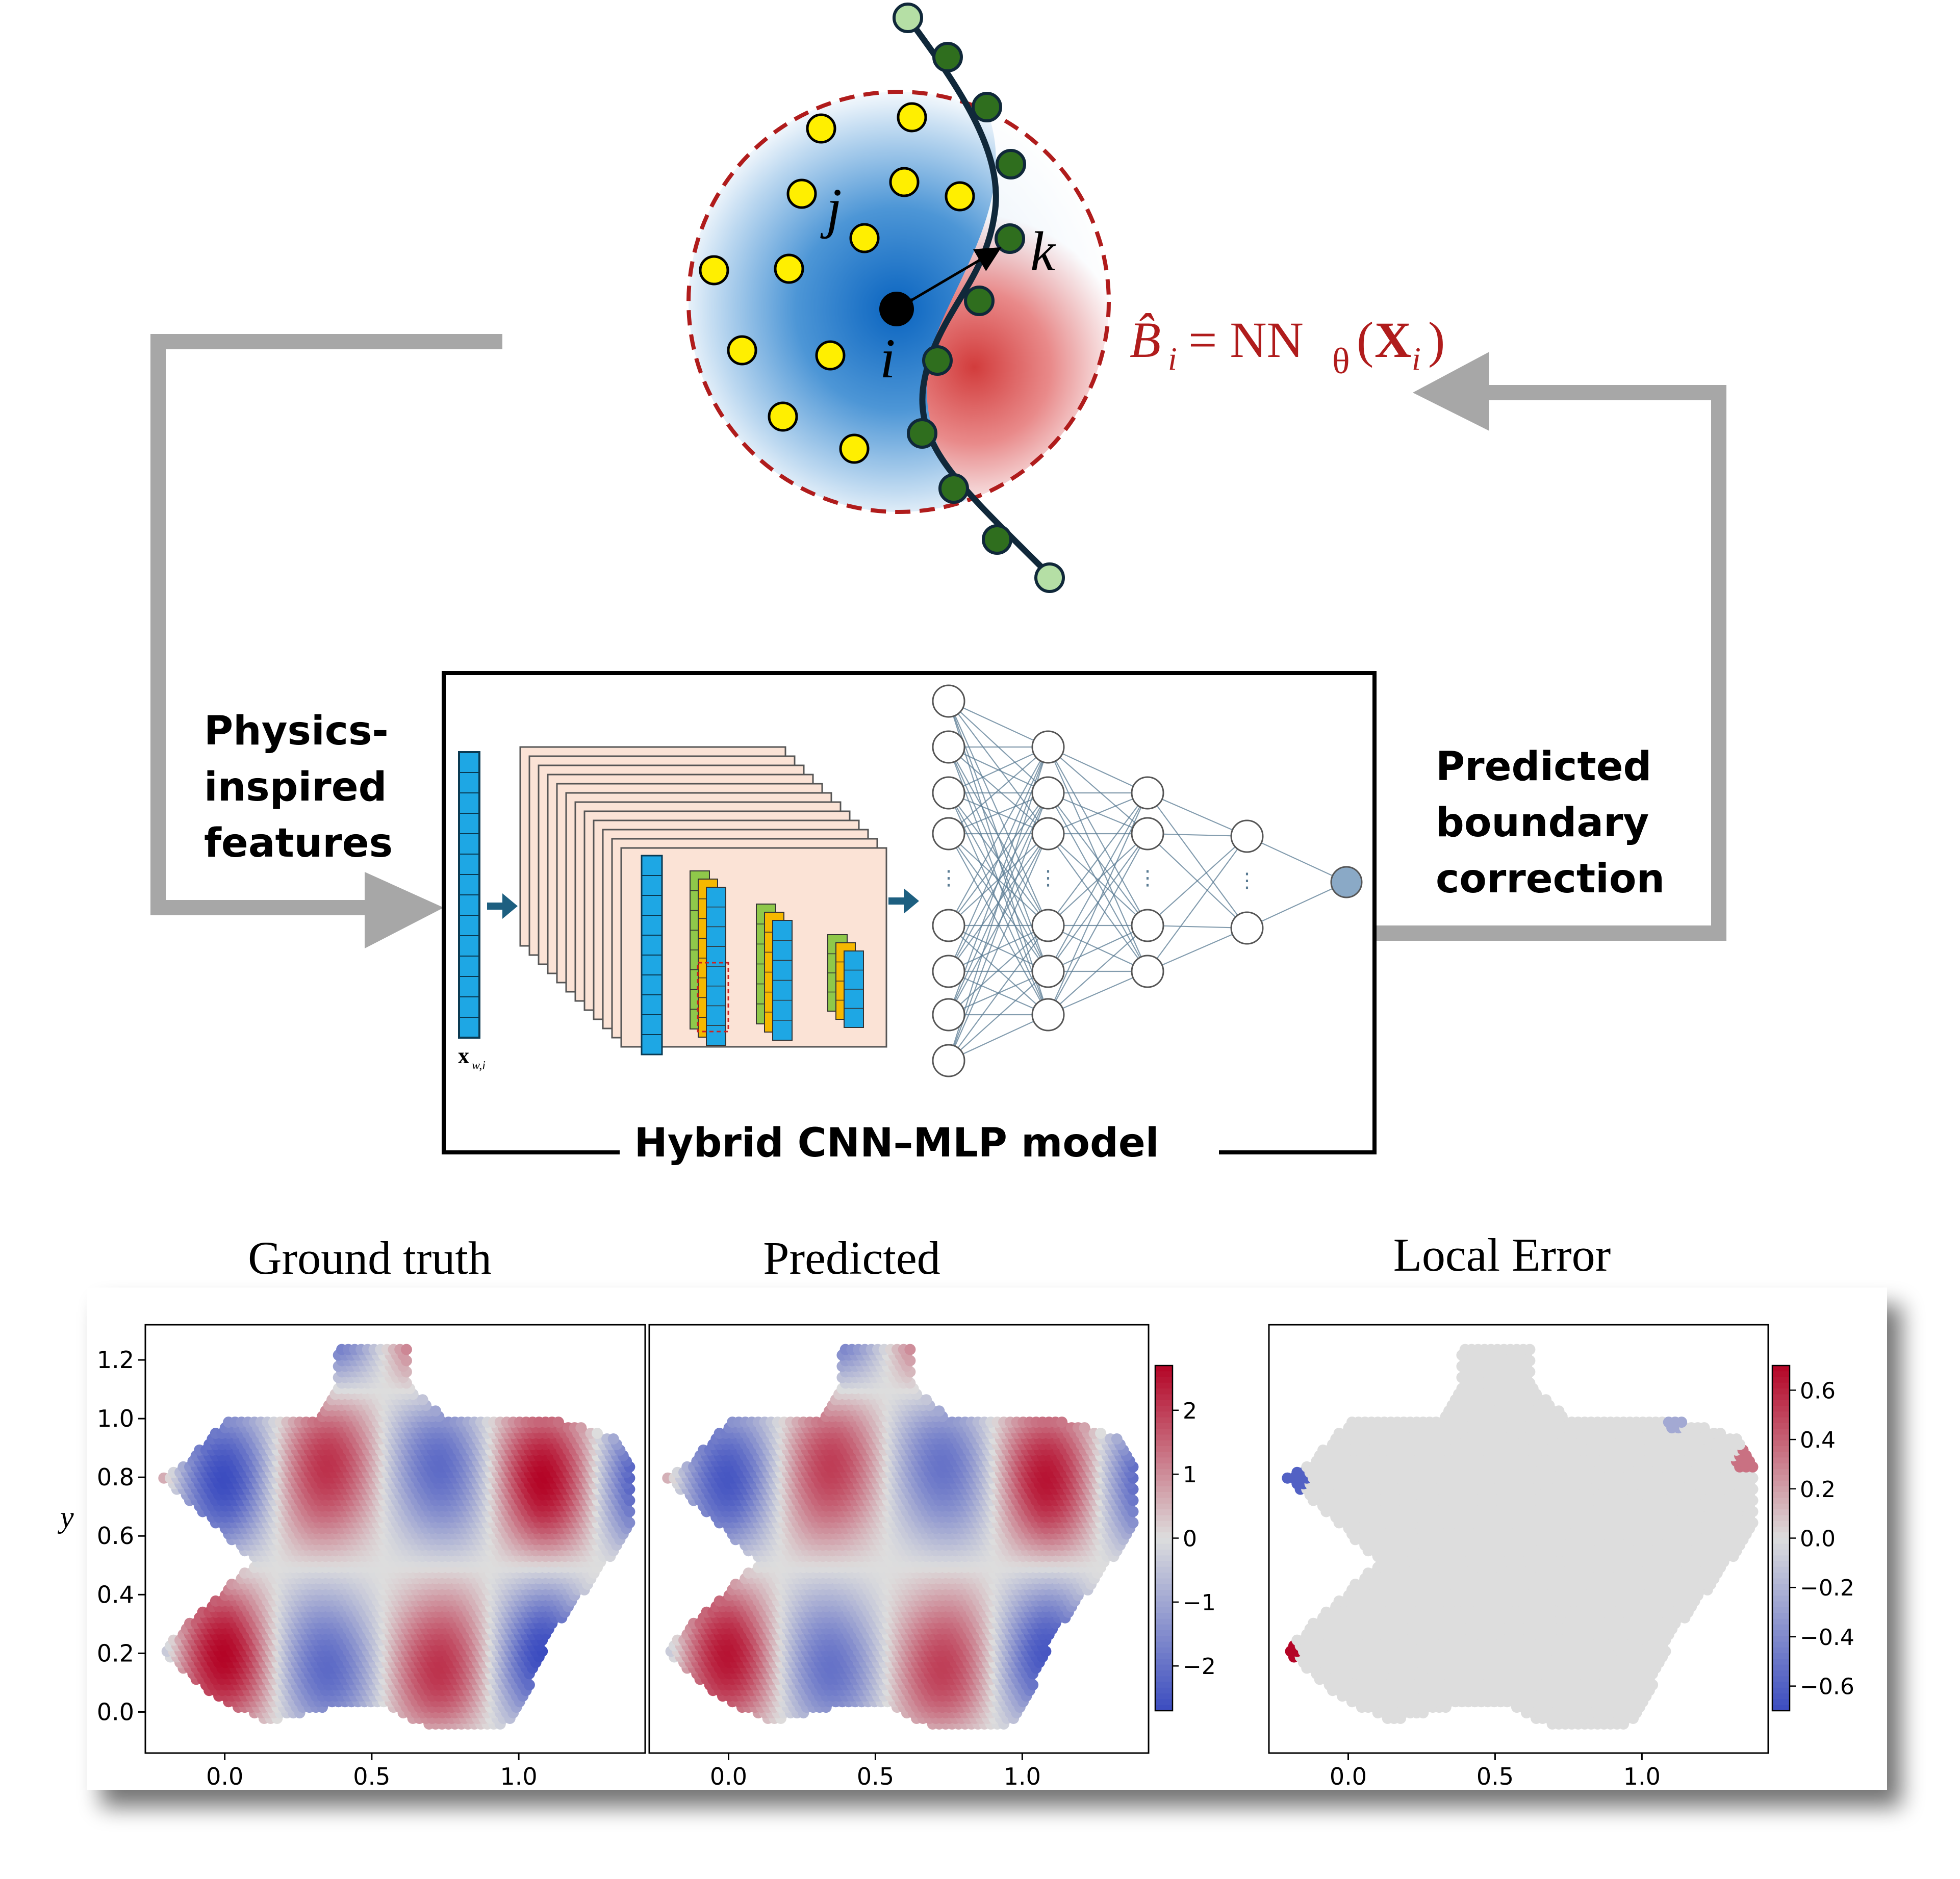 This screenshot has height=1879, width=1960. I want to click on equation-close-paren: ), so click(1436, 340).